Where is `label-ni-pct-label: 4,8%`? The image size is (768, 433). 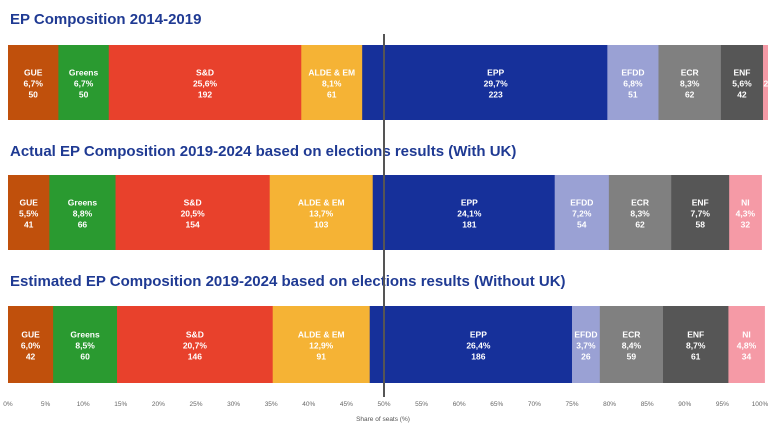
label-ni-pct-label: 4,8% is located at coordinates (747, 346).